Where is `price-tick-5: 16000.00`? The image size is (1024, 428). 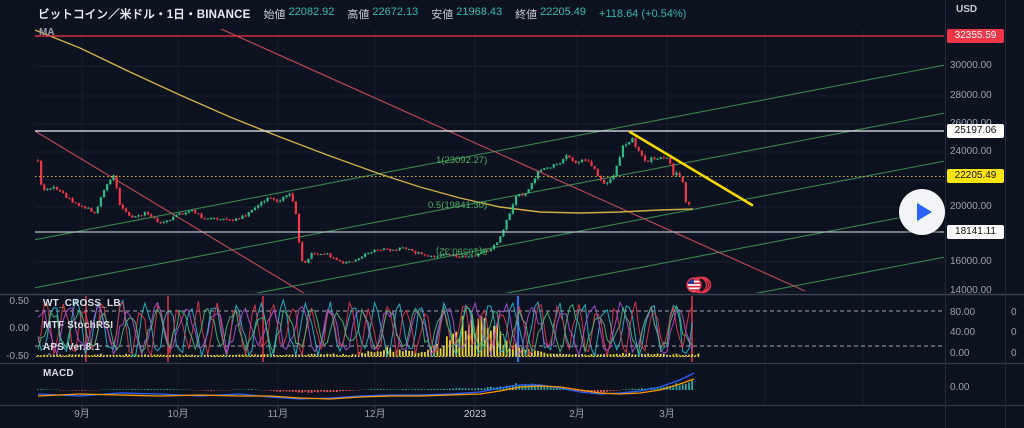 price-tick-5: 16000.00 is located at coordinates (971, 261).